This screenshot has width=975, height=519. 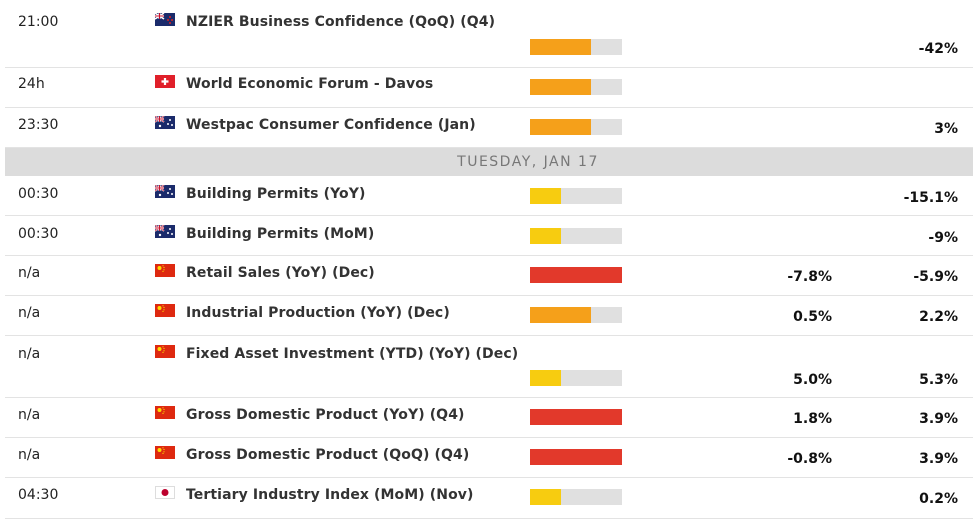 What do you see at coordinates (930, 198) in the screenshot?
I see `previous: -15.1%` at bounding box center [930, 198].